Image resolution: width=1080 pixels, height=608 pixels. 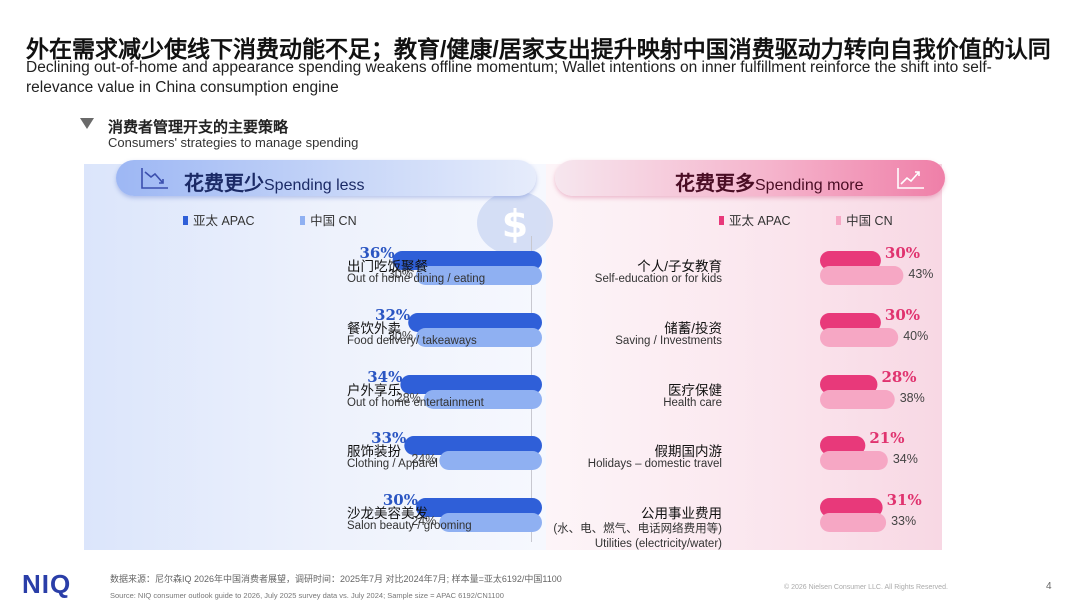 I want to click on spending-more-title: 花费更多Spending more, so click(x=769, y=181).